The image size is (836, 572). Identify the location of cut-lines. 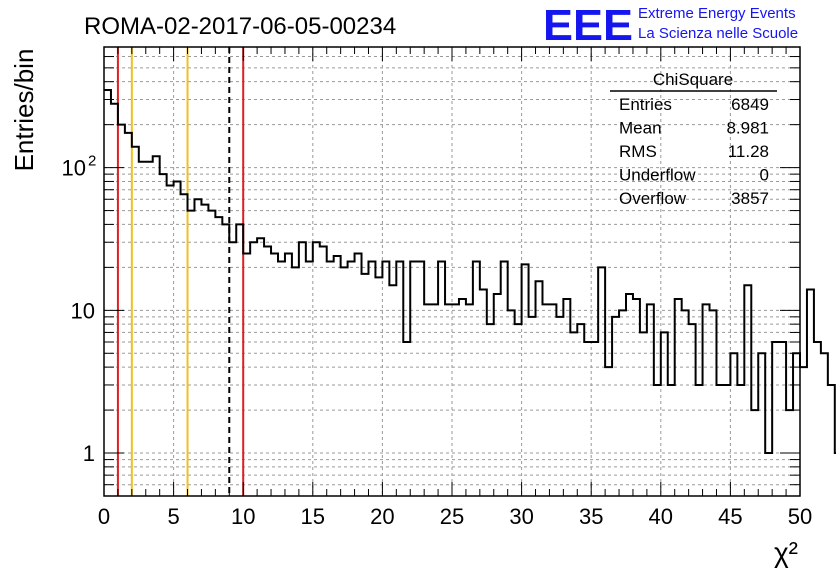
(180, 271).